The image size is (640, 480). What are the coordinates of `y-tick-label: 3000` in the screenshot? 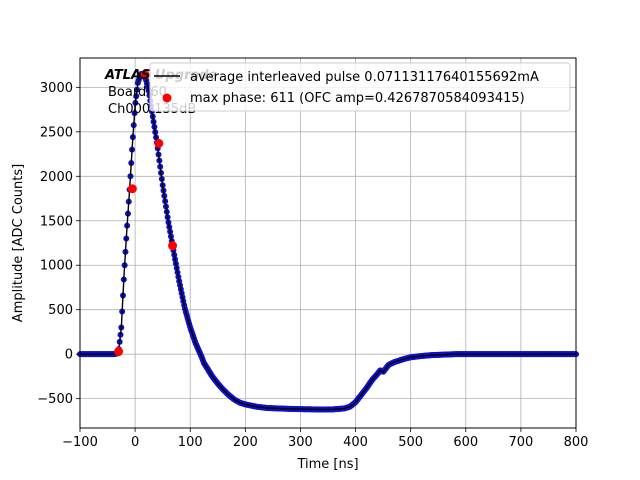 It's located at (56, 88).